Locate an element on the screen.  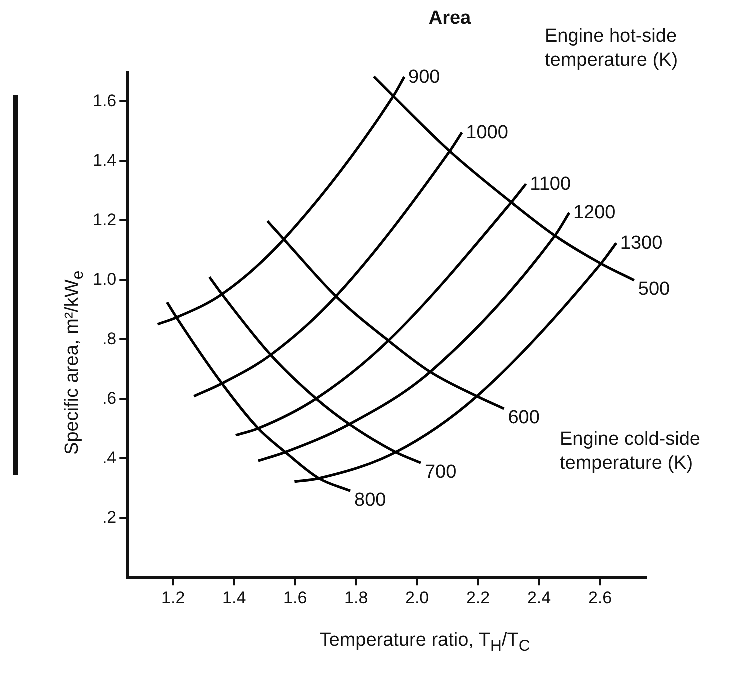
x-tick-label: 1.8 is located at coordinates (356, 598).